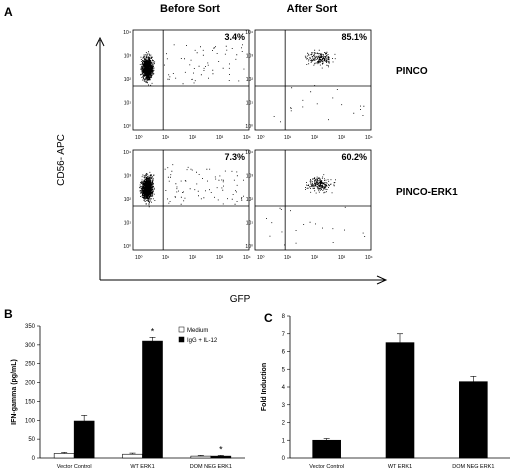  Describe the element at coordinates (284, 459) in the screenshot. I see `y-tick-label: 0` at that location.